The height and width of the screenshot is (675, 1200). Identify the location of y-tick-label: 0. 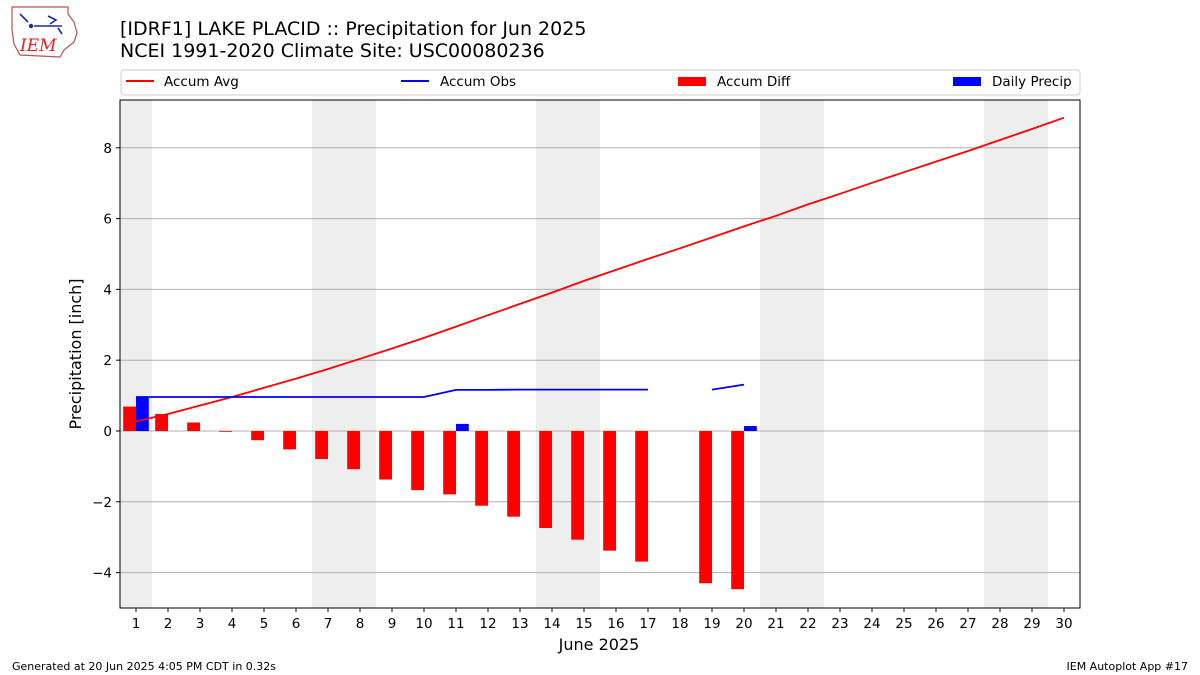
(107, 432).